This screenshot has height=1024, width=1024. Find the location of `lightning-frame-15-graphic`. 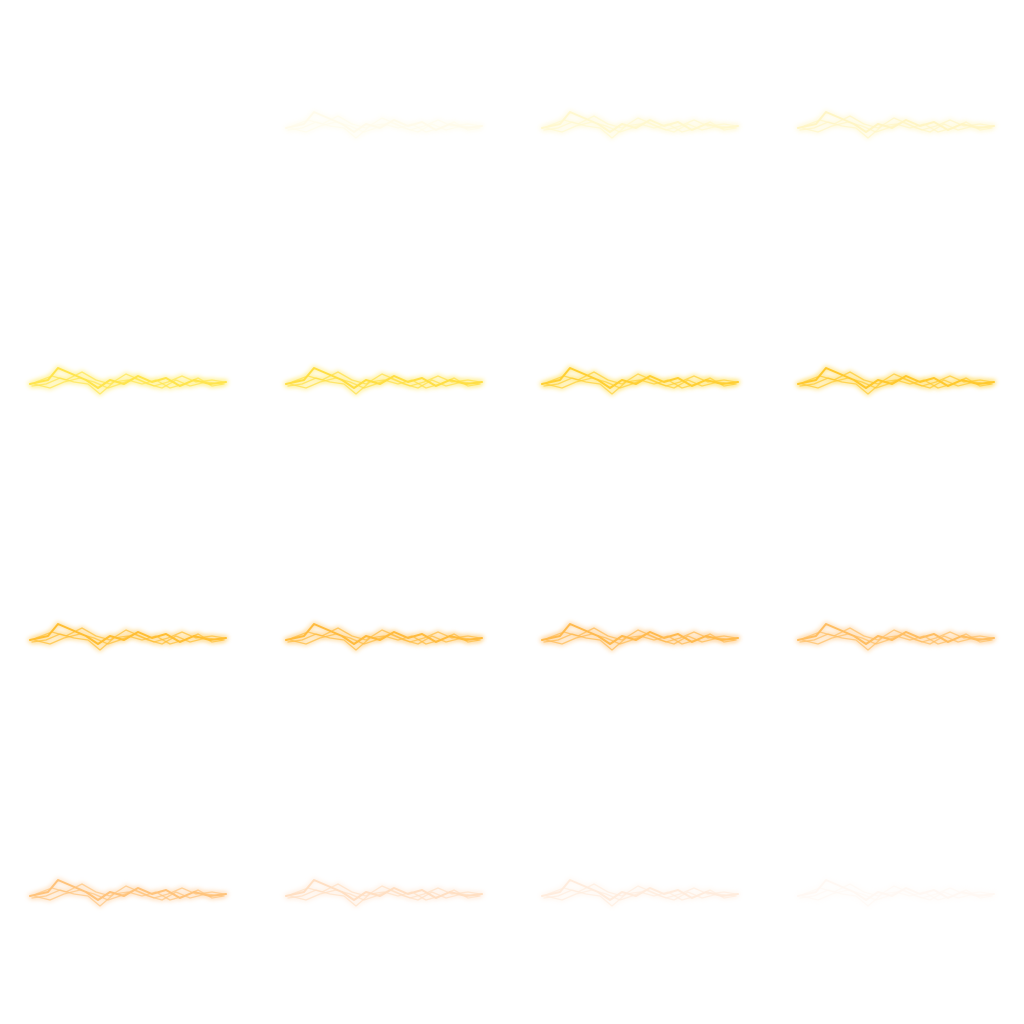

lightning-frame-15-graphic is located at coordinates (640, 892).